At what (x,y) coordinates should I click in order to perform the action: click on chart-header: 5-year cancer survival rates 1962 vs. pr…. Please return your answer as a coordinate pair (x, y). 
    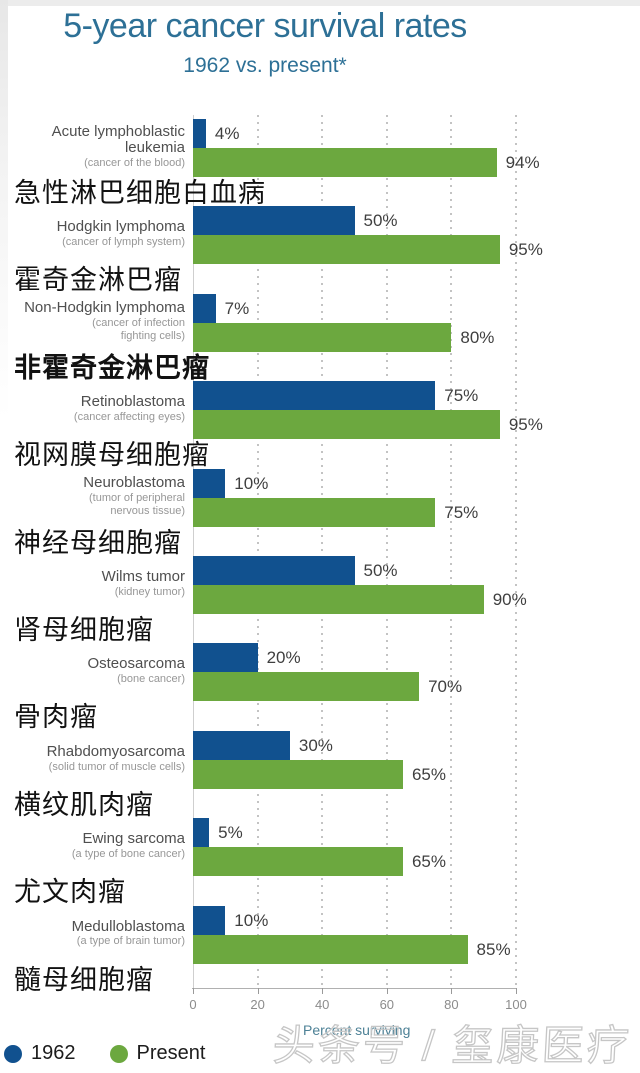
    Looking at the image, I should click on (265, 42).